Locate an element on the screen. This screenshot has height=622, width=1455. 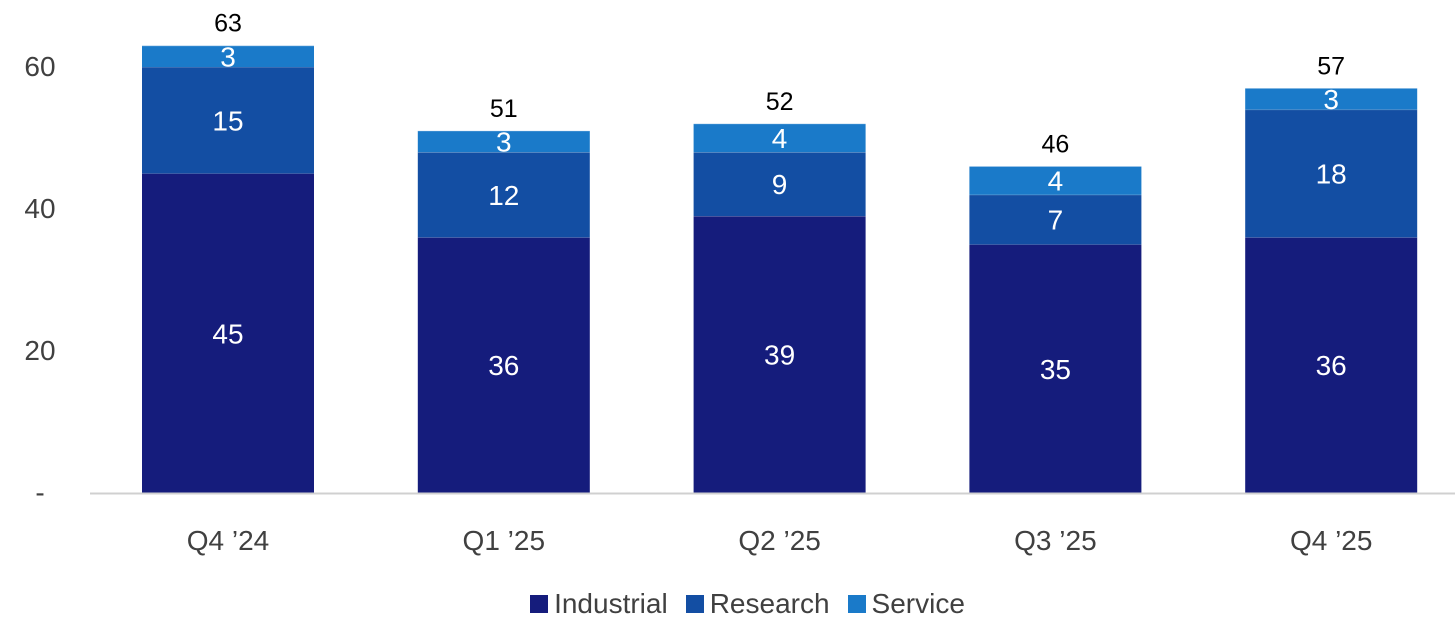
data-label: 39 is located at coordinates (779, 355).